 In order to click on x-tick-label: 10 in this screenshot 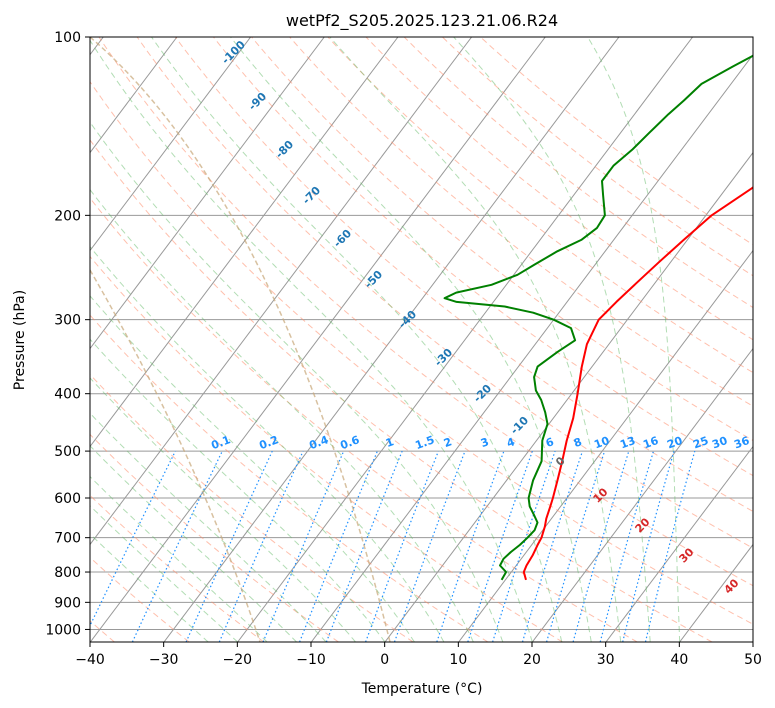, I will do `click(458, 660)`.